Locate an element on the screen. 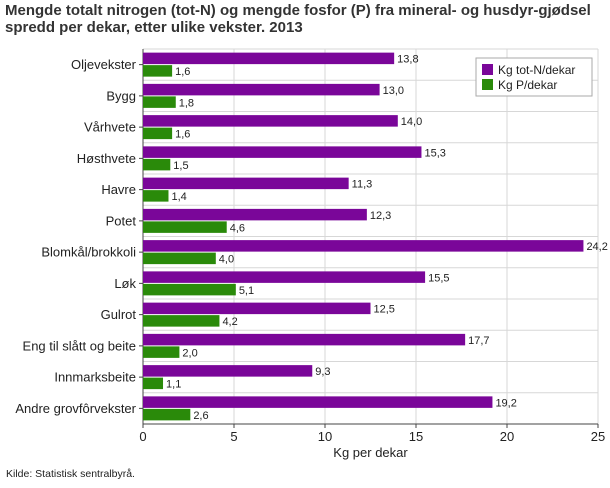 The height and width of the screenshot is (488, 610). data-label-fosfor: 1,5 is located at coordinates (180, 166).